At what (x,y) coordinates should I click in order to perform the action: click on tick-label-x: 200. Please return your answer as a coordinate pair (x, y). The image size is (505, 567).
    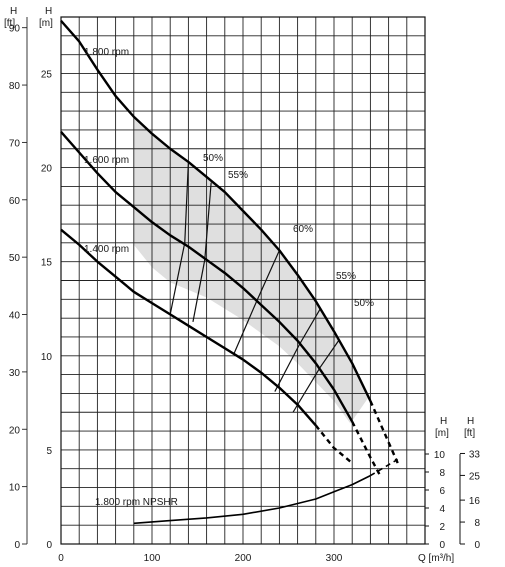
    Looking at the image, I should click on (243, 558).